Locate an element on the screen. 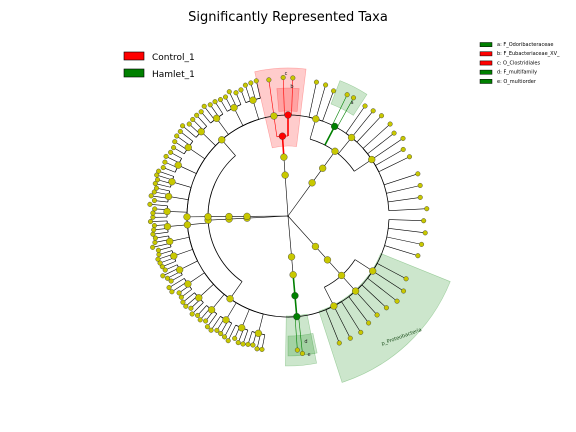  chart-title: Significantly Represented Taxa is located at coordinates (288, 17).